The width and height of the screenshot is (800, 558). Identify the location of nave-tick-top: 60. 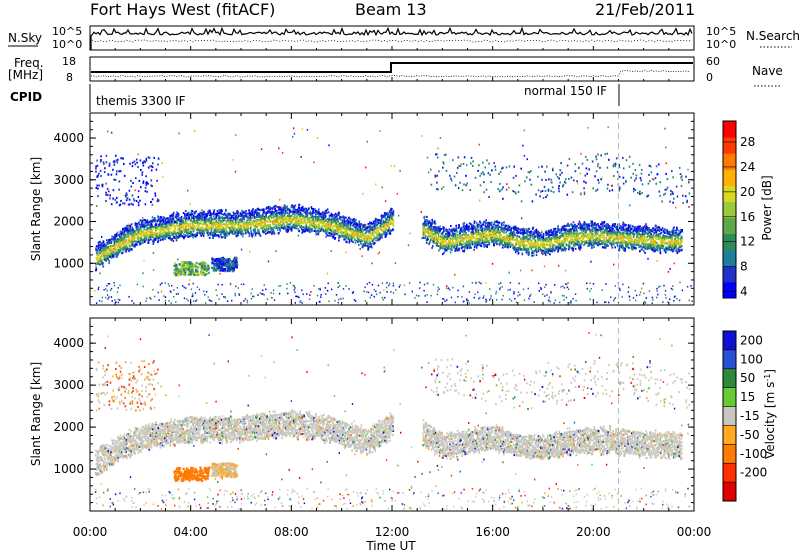
(713, 61).